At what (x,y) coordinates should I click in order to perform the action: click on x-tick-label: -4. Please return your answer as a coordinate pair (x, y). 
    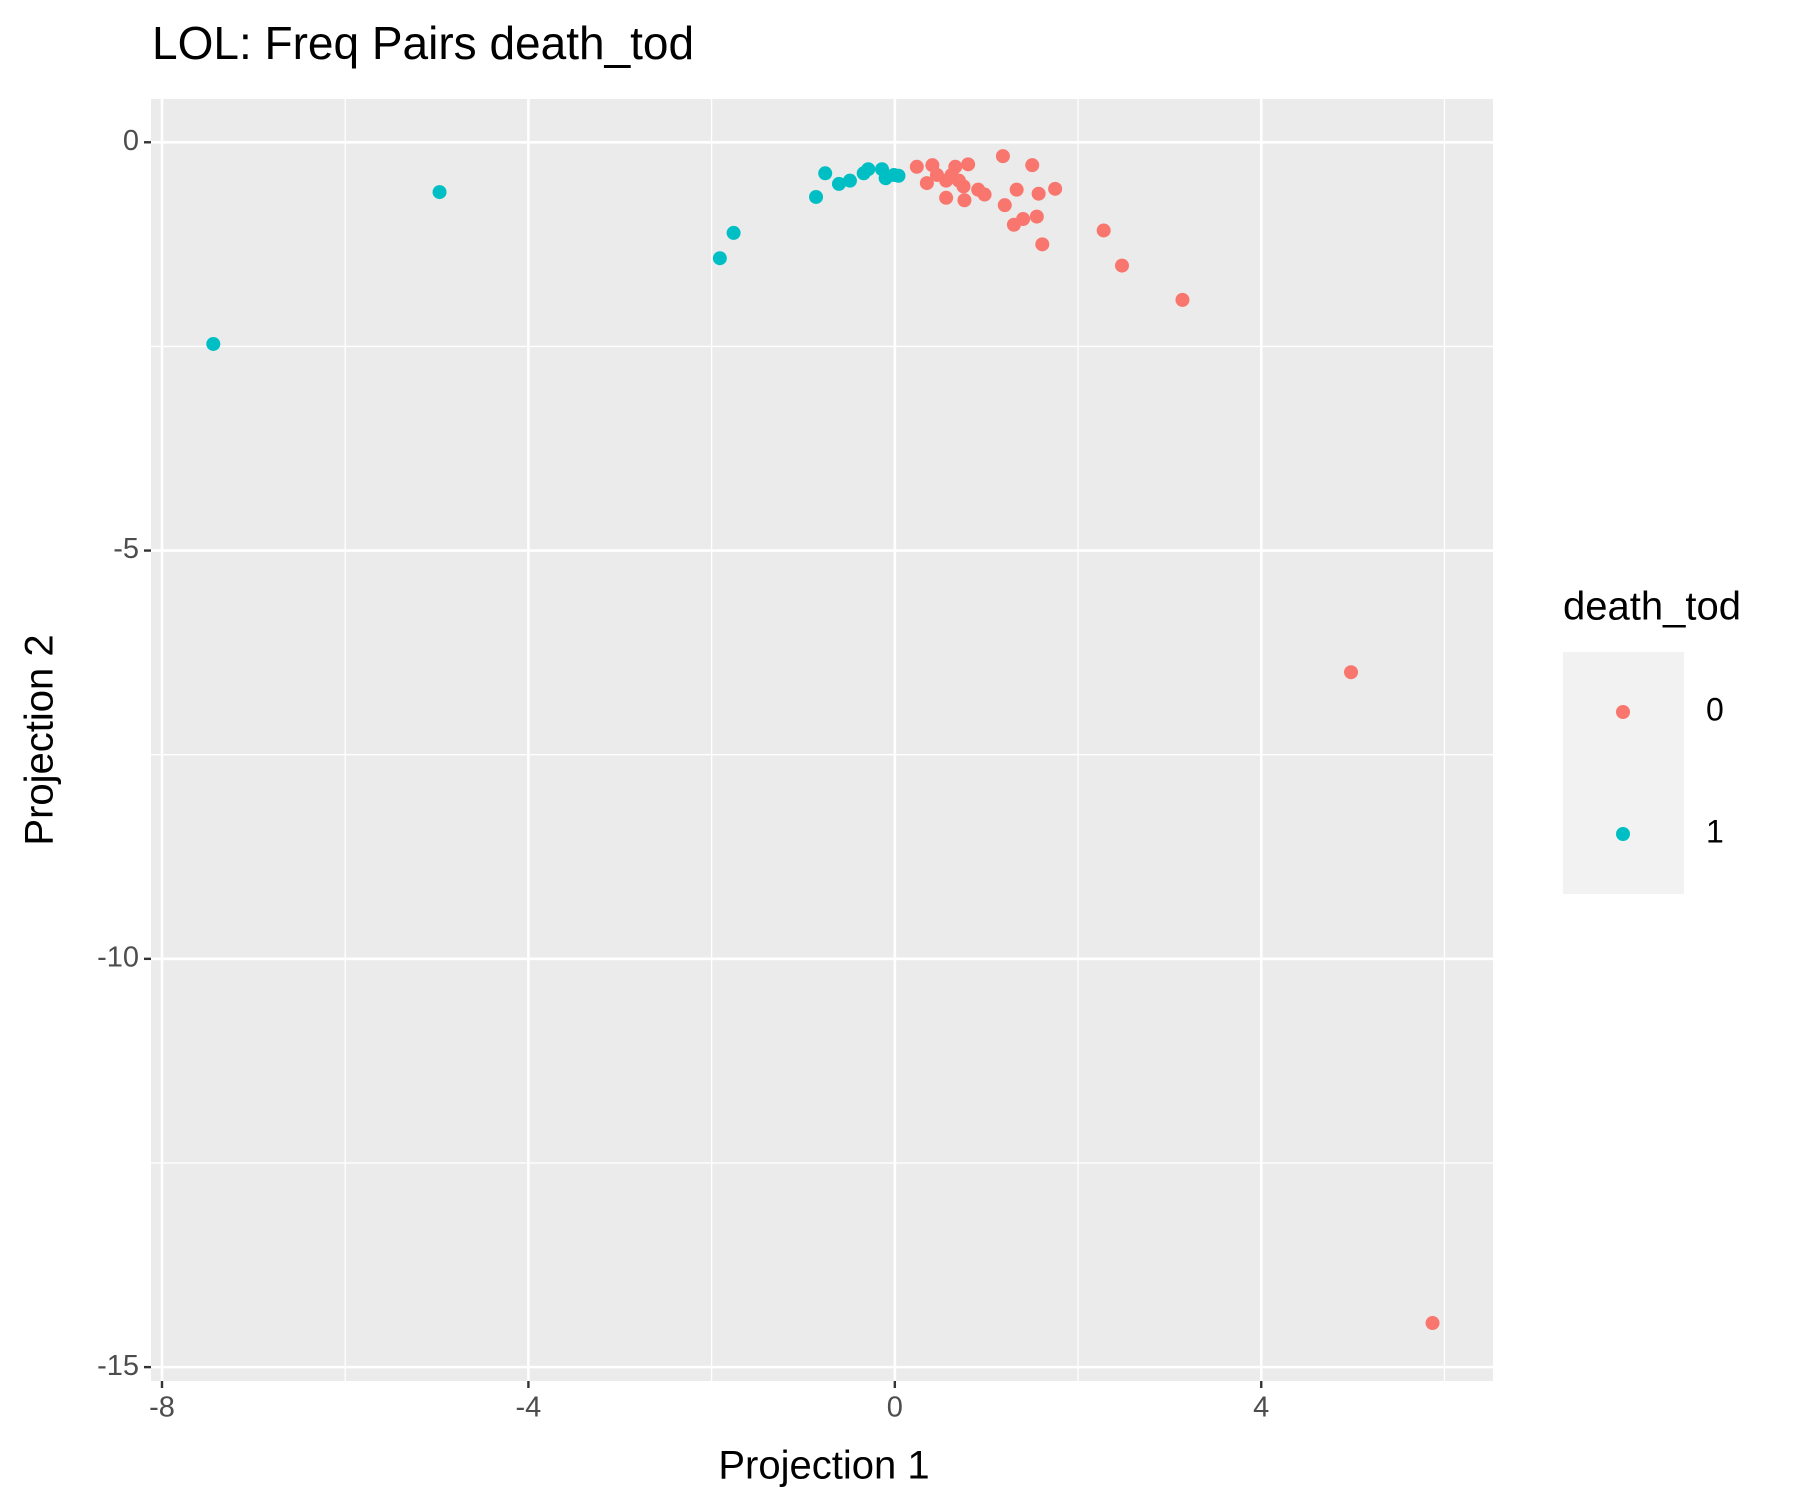
    Looking at the image, I should click on (529, 1408).